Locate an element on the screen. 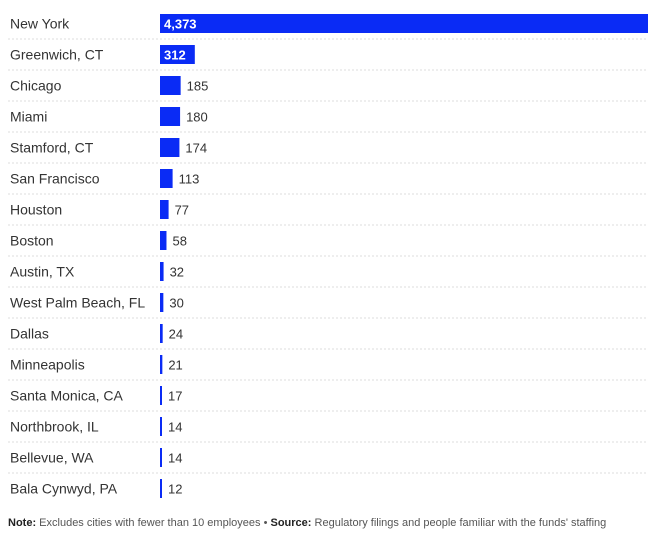  category-label: Minneapolis is located at coordinates (47, 365).